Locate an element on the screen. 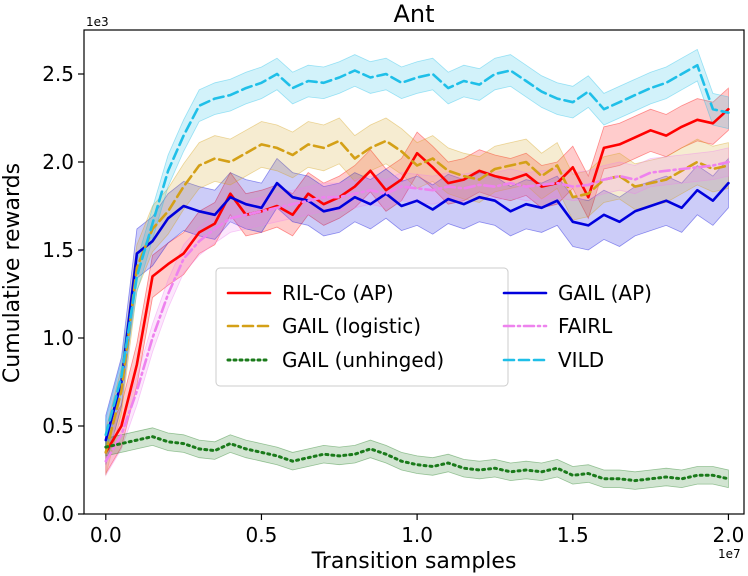  y-axis-ticks: 0.0 0.5 1.0 1.5 2.0 2.5 is located at coordinates (63, 294).